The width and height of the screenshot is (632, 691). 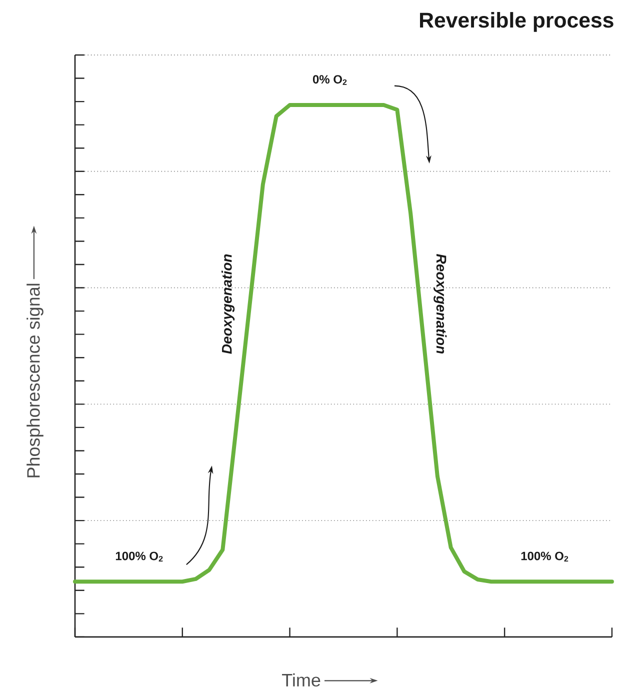 What do you see at coordinates (228, 304) in the screenshot?
I see `annotation: Deoxygenation` at bounding box center [228, 304].